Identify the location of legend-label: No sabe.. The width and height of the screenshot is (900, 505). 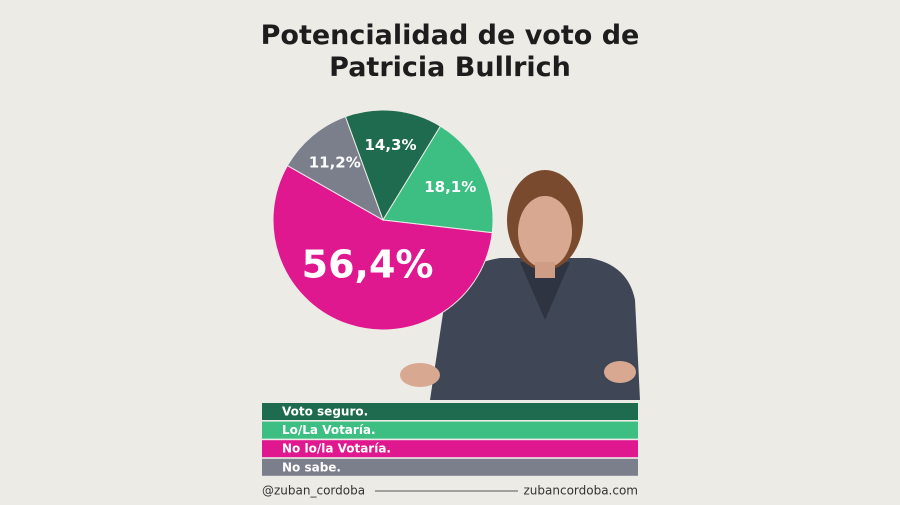
(311, 467).